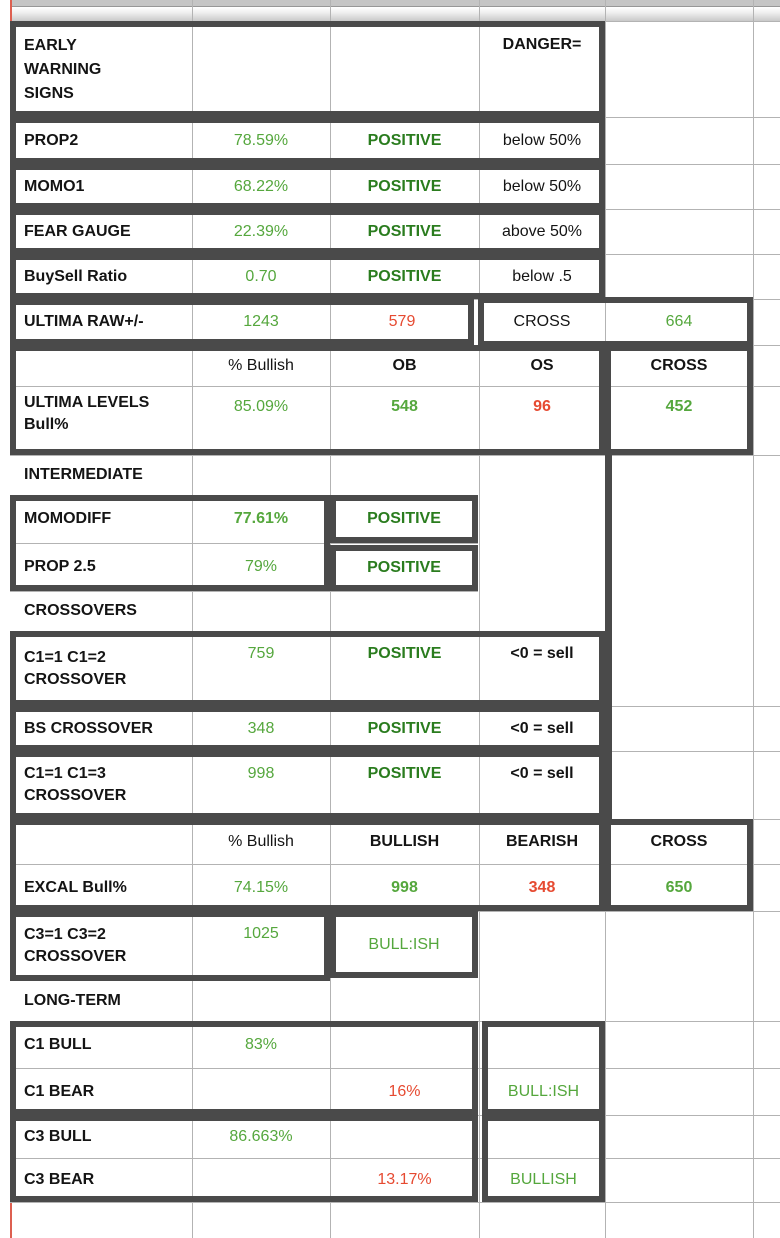 This screenshot has width=780, height=1238. Describe the element at coordinates (244, 1068) in the screenshot. I see `box-c1-longterm` at that location.